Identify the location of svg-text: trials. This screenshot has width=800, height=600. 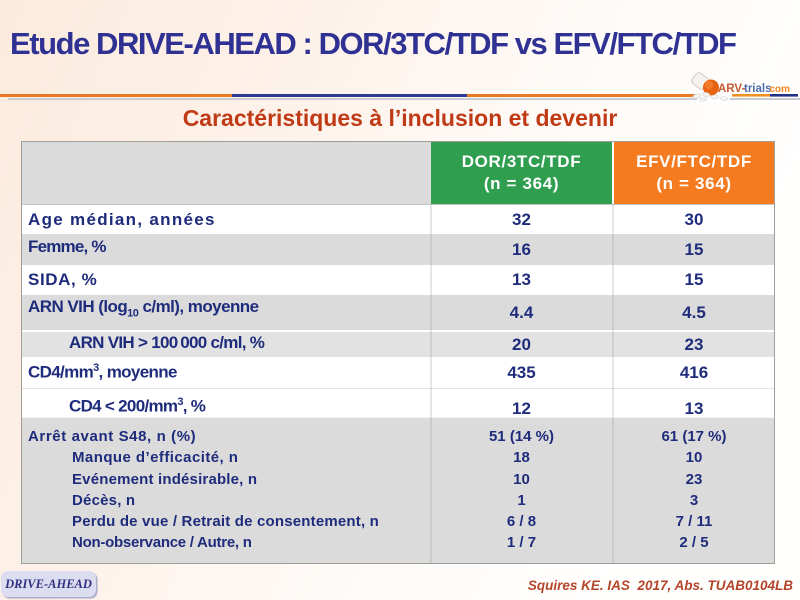
(758, 89).